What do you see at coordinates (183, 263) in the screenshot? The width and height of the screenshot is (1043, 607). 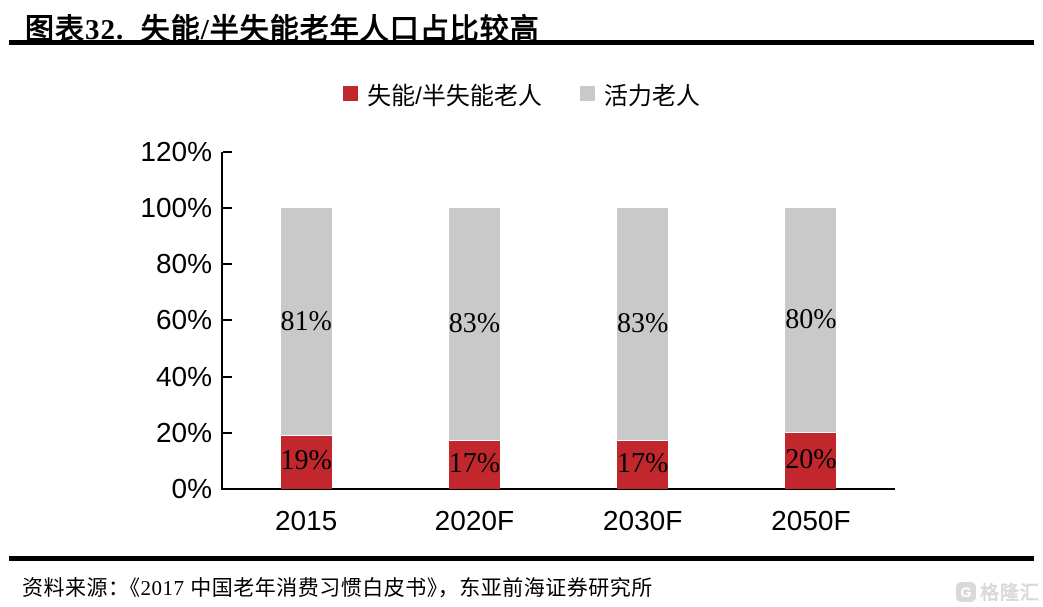 I see `y-axis-tick-label: 80%` at bounding box center [183, 263].